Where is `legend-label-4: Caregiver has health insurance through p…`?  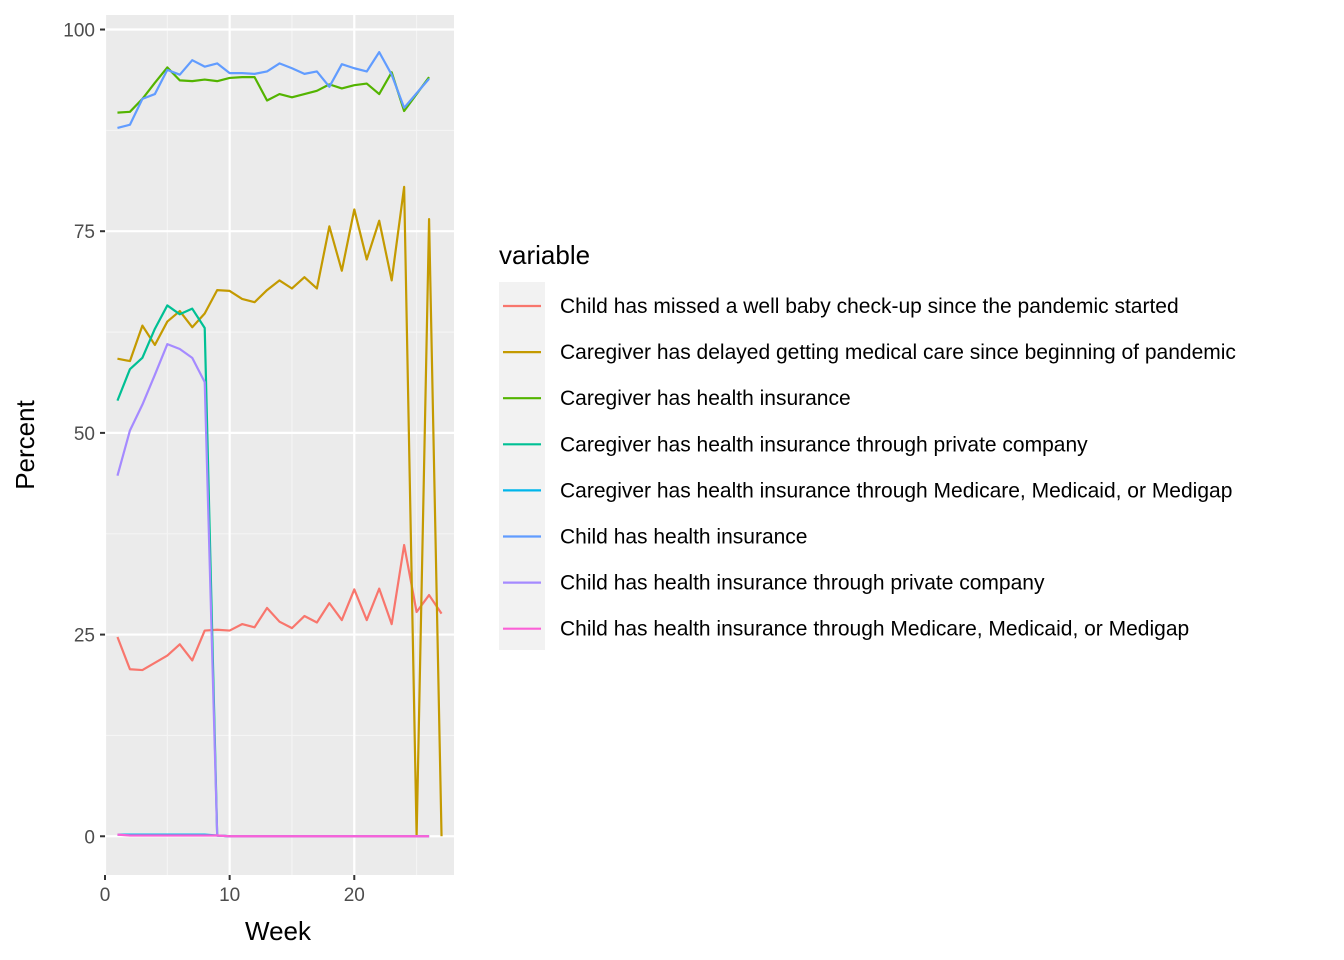
legend-label-4: Caregiver has health insurance through p… is located at coordinates (824, 444).